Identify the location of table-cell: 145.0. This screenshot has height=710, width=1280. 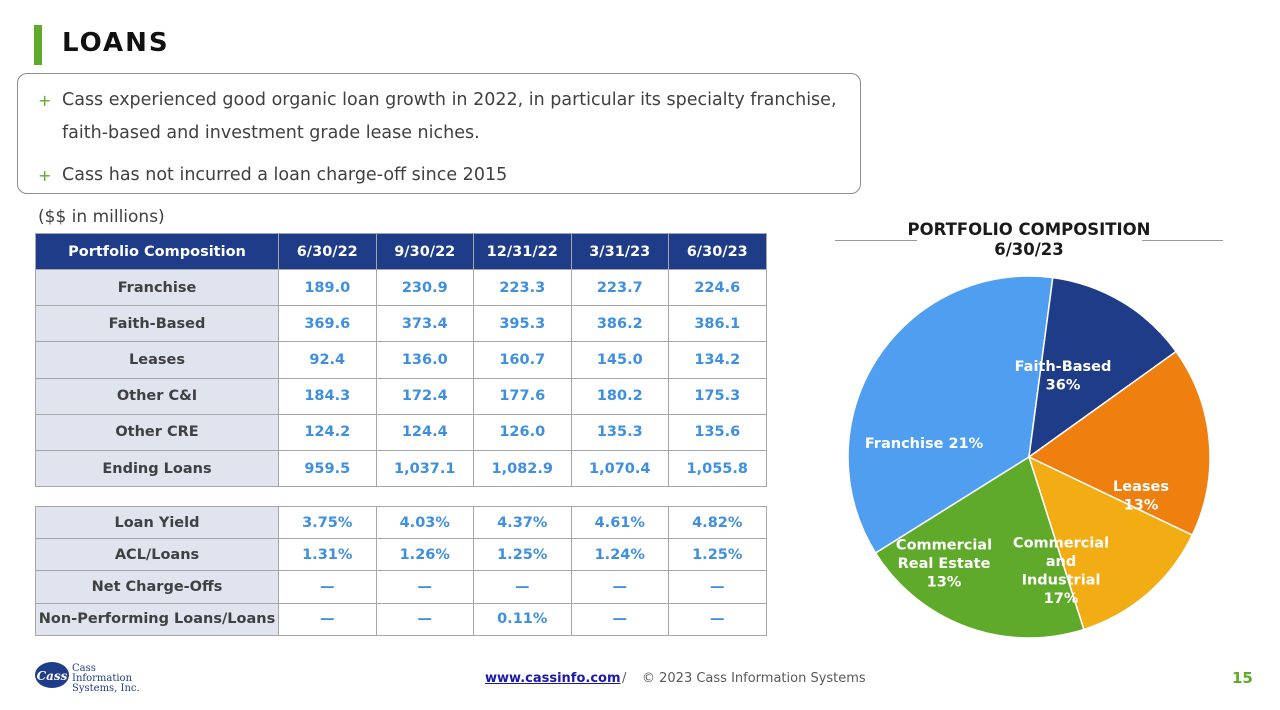
(619, 360).